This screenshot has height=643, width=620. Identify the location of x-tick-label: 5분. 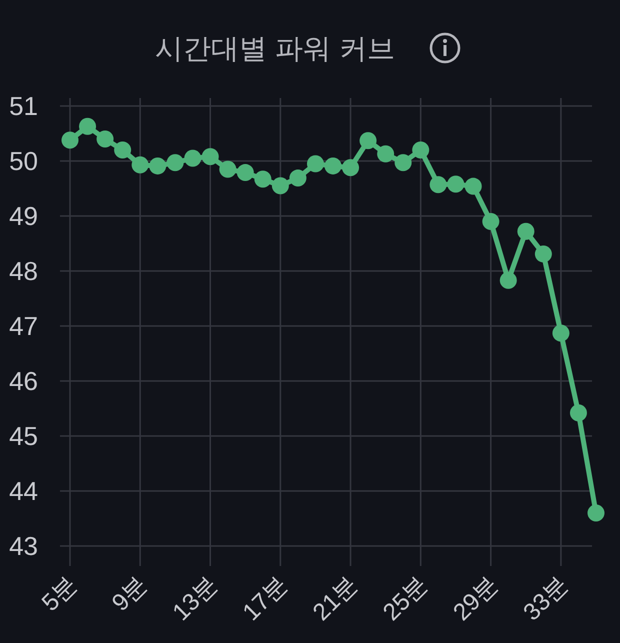
(59, 594).